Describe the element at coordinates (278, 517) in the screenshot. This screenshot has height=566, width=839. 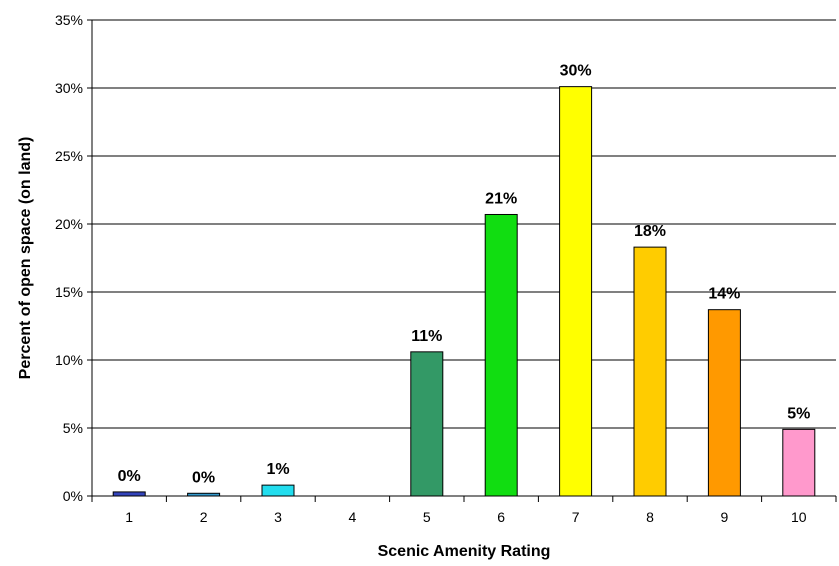
I see `x-tick-label: 3` at that location.